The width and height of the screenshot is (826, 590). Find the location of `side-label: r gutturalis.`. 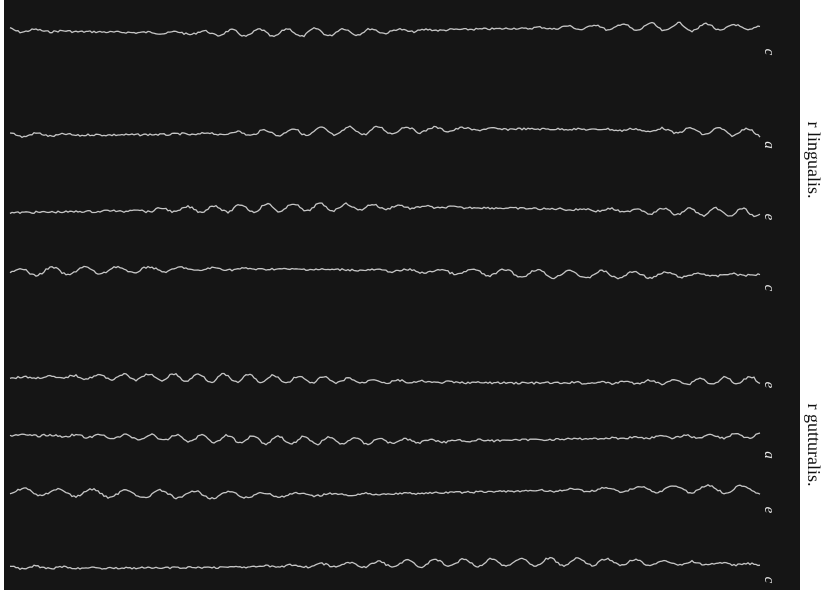

side-label: r gutturalis. is located at coordinates (814, 445).